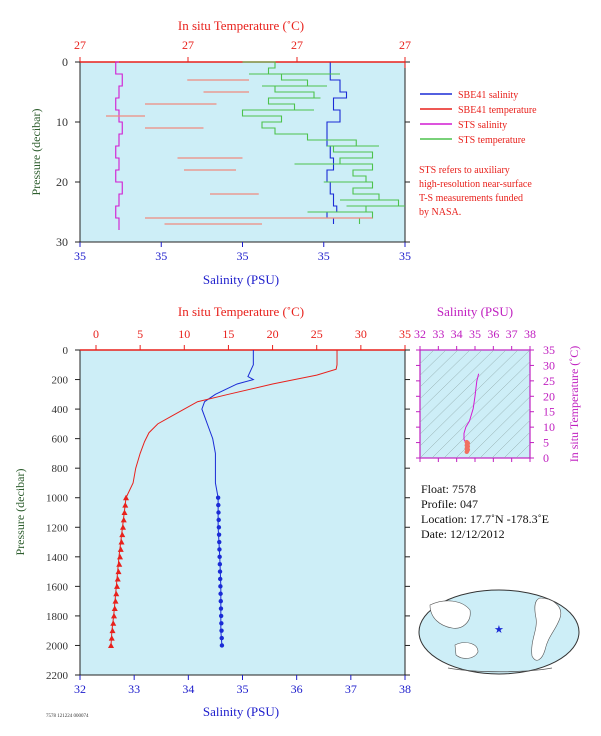  What do you see at coordinates (228, 334) in the screenshot?
I see `profile-temp-tick: 15` at bounding box center [228, 334].